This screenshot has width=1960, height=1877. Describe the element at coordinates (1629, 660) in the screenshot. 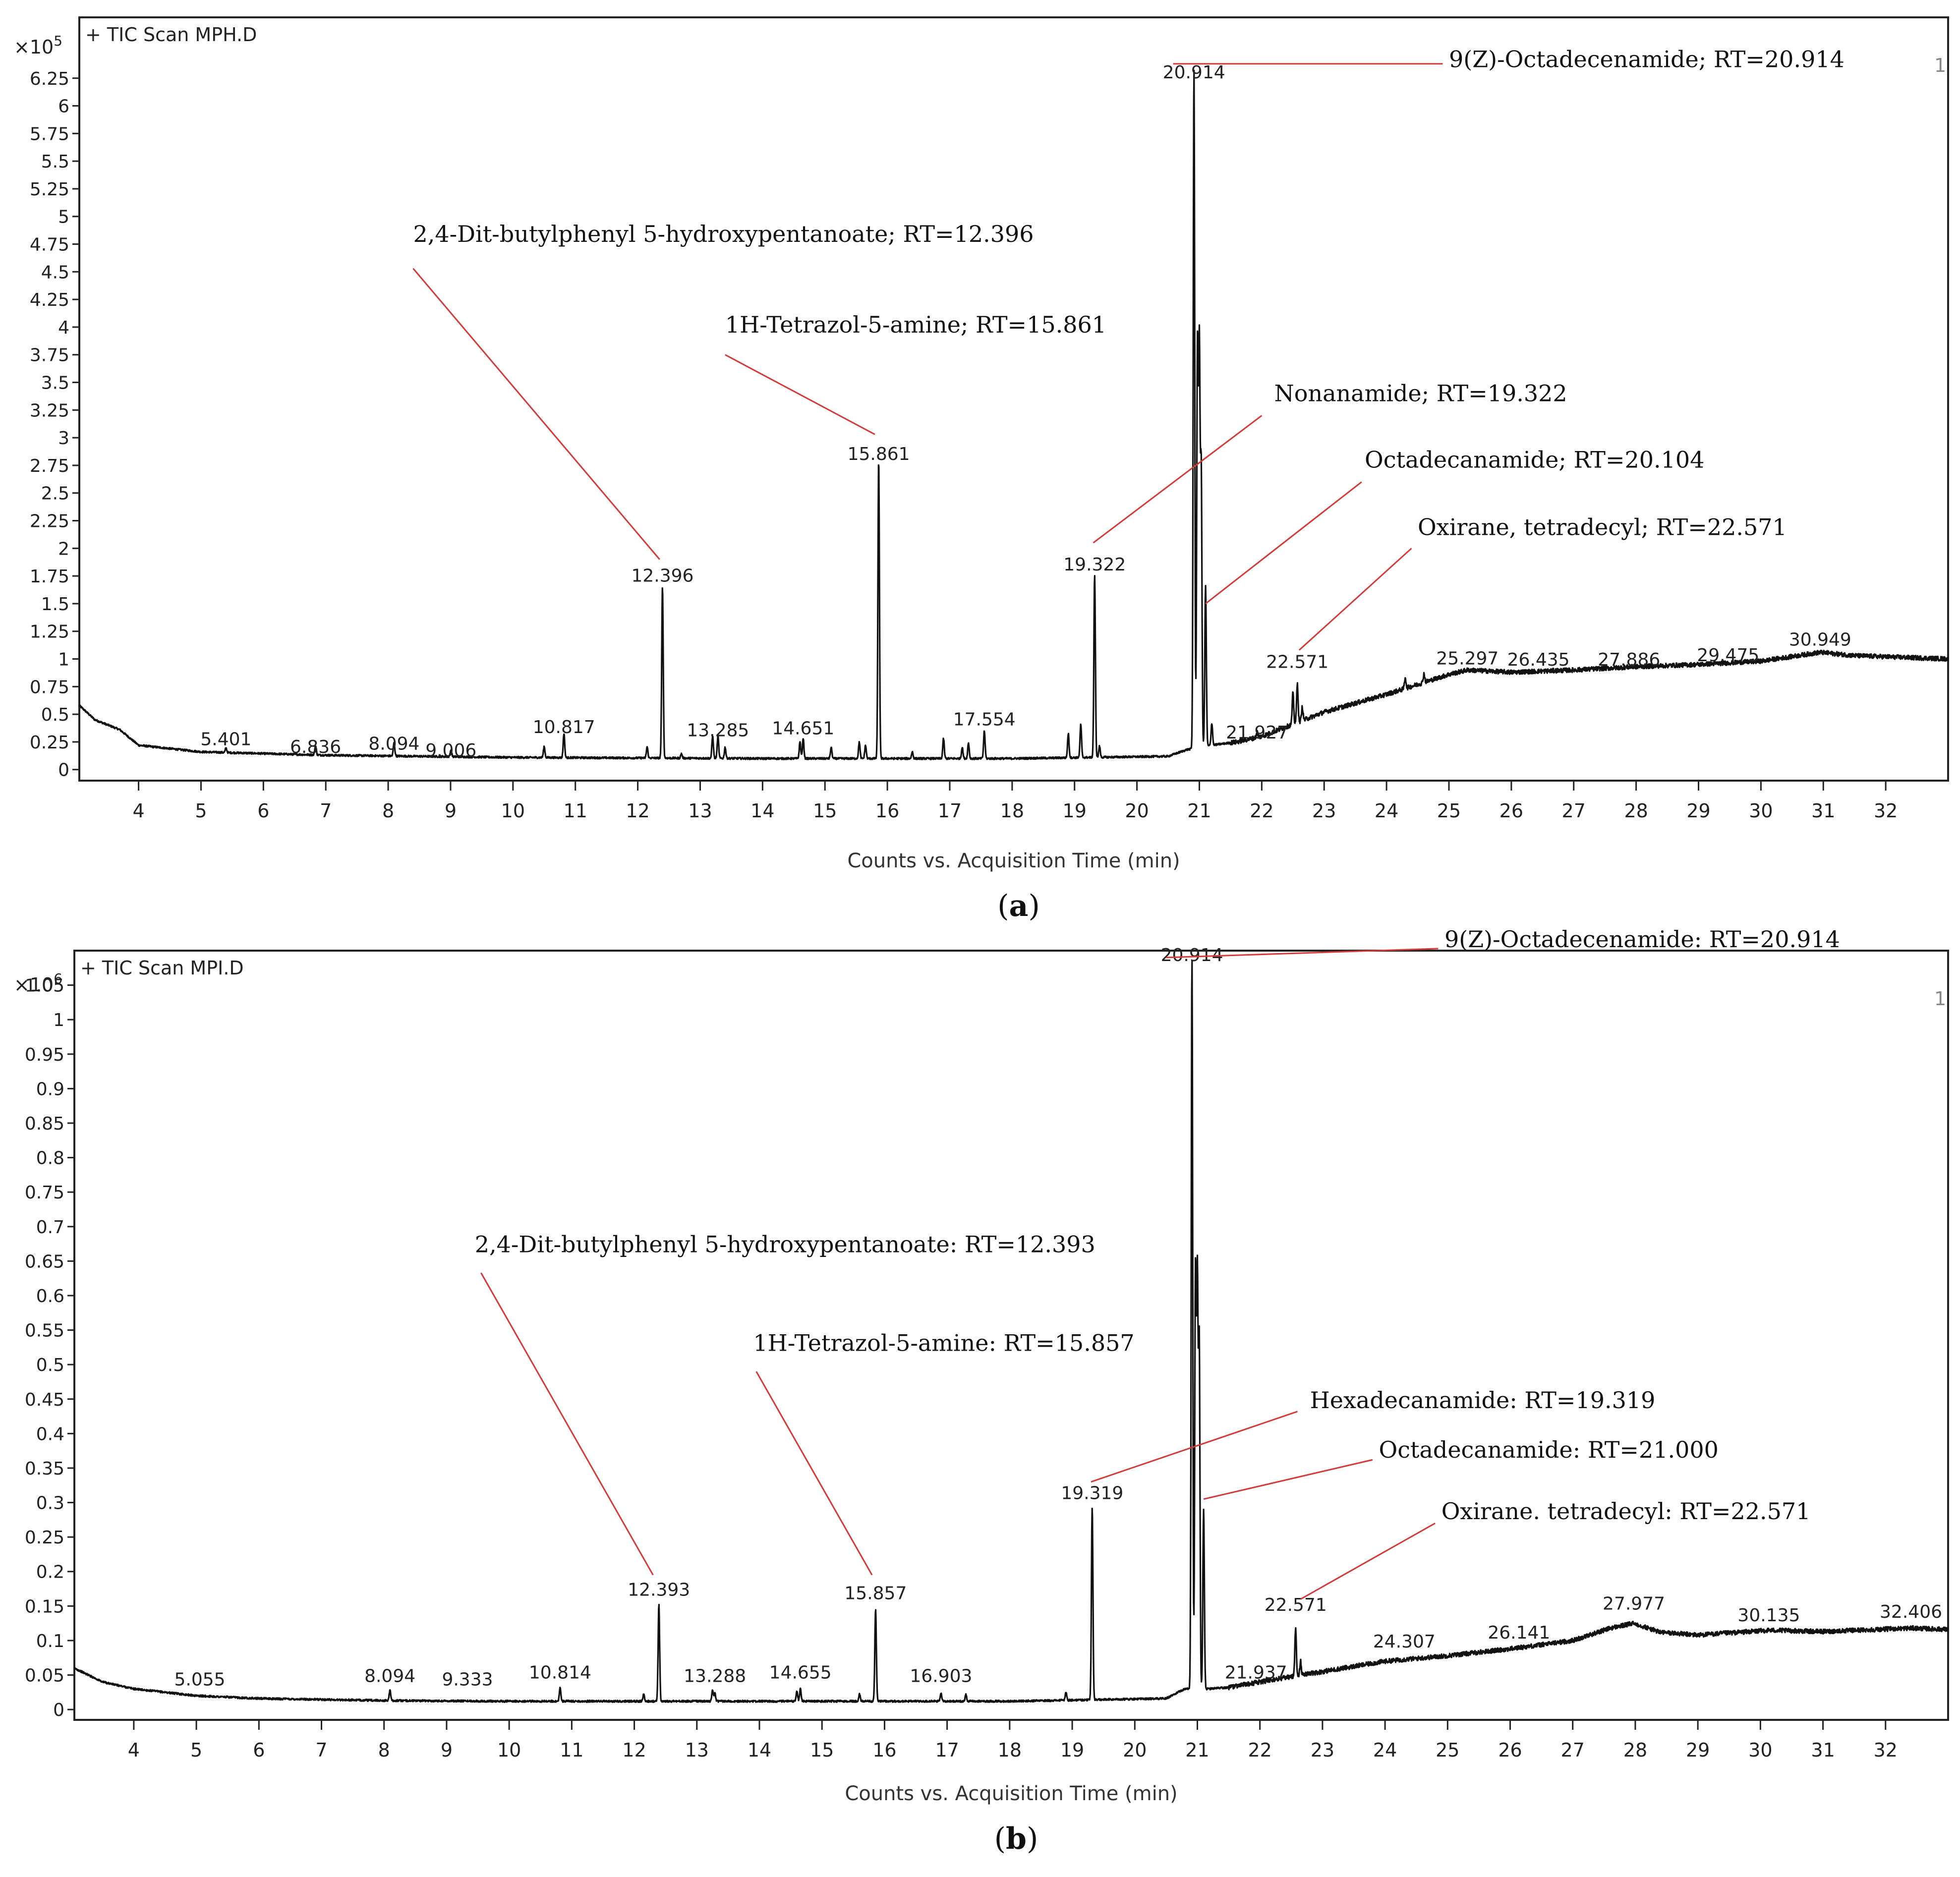

I see `rt-label: 27.886` at that location.